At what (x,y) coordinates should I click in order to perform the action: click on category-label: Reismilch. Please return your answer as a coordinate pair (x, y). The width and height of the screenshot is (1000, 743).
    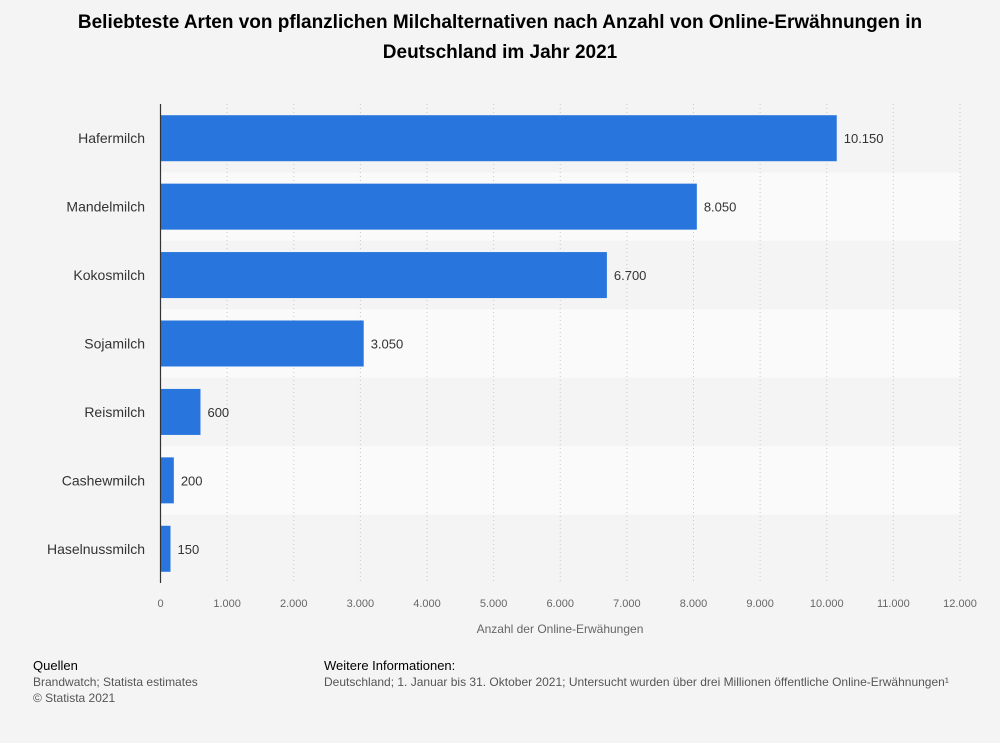
    Looking at the image, I should click on (114, 412).